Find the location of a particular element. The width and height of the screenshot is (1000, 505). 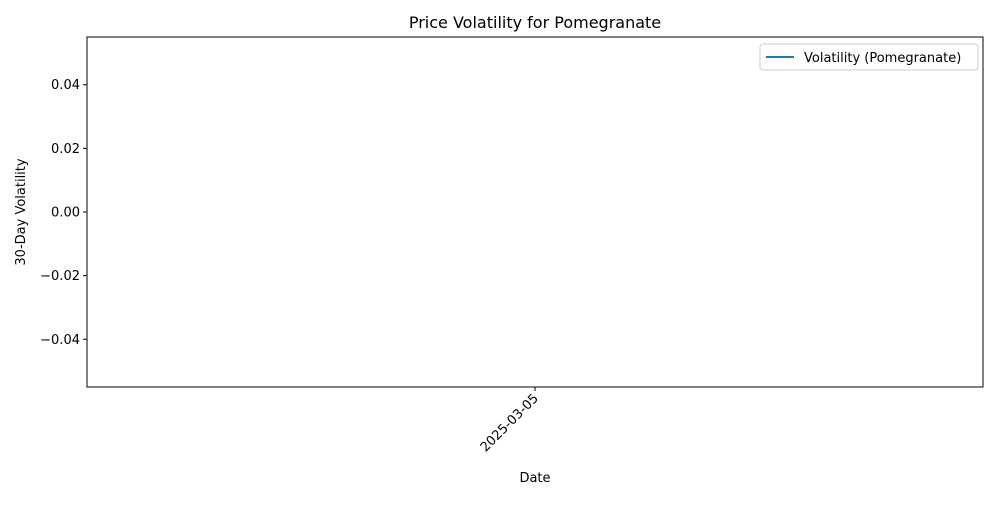

y-tick-label: 0.00 is located at coordinates (65, 213).